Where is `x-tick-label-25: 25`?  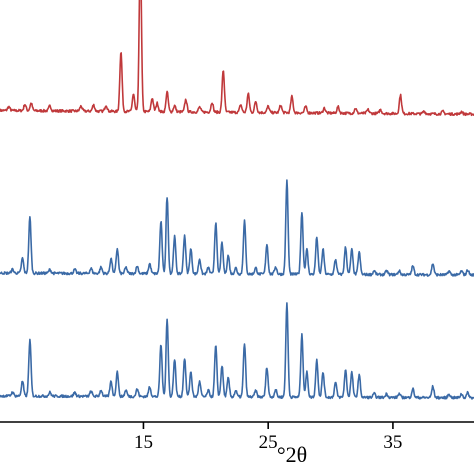 x-tick-label-25: 25 is located at coordinates (268, 442).